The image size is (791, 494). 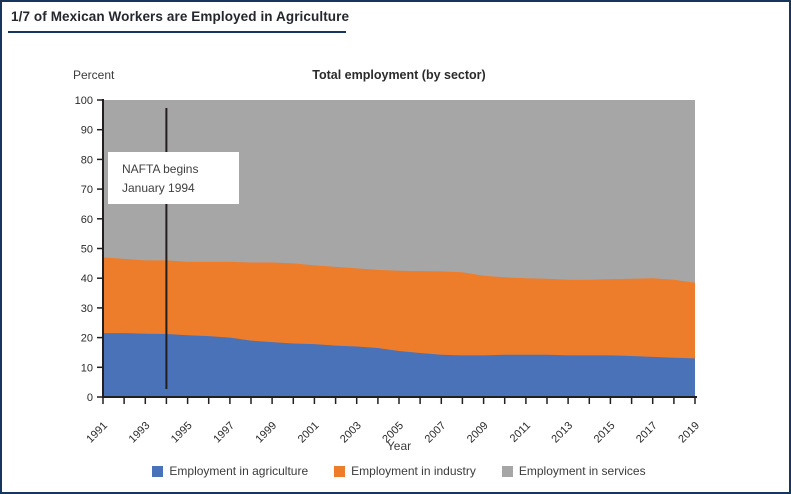 I want to click on legend-item-agriculture: Employment in agriculture, so click(x=230, y=471).